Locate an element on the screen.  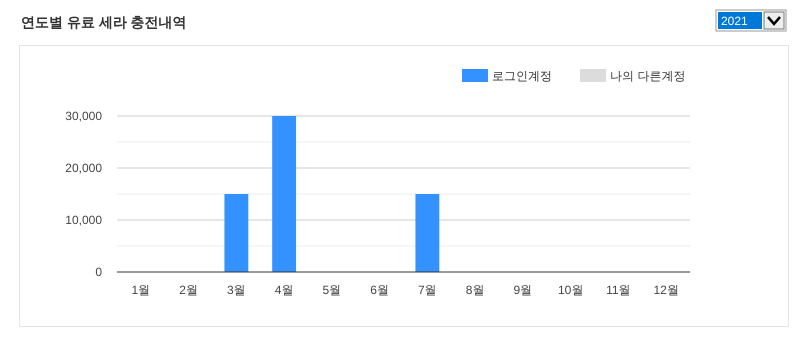
y-tick-label: 0 is located at coordinates (98, 272).